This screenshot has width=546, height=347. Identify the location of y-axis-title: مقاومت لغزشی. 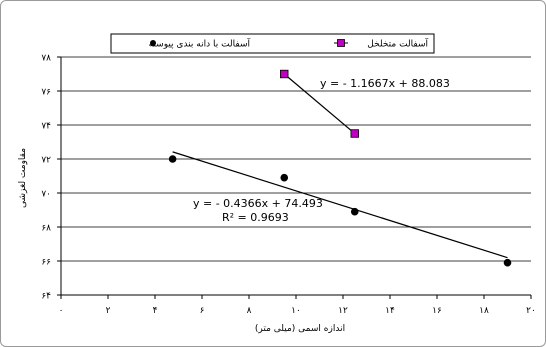
(23, 178).